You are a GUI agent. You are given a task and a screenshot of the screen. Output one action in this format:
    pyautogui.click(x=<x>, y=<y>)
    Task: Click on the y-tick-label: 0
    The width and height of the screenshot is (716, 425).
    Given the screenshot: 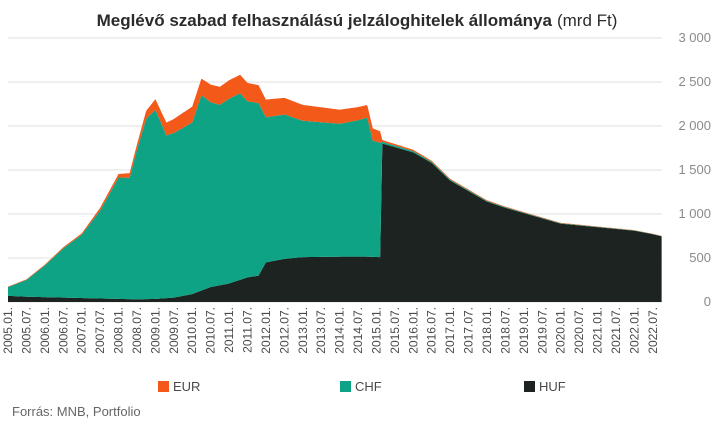 What is the action you would take?
    pyautogui.click(x=707, y=301)
    